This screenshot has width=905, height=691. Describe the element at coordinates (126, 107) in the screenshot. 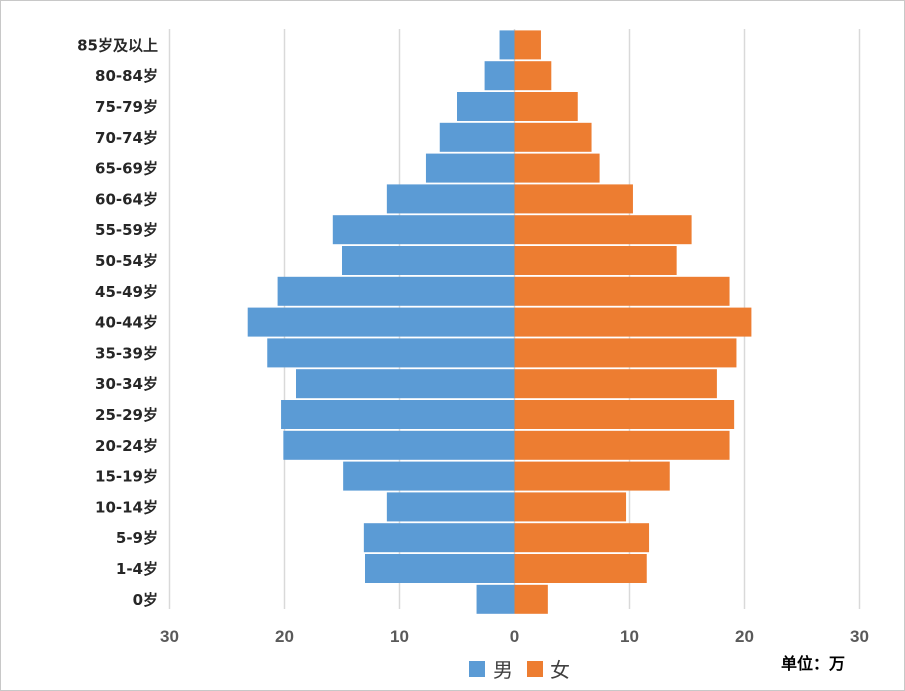

I see `category-label: 75-79岁` at that location.